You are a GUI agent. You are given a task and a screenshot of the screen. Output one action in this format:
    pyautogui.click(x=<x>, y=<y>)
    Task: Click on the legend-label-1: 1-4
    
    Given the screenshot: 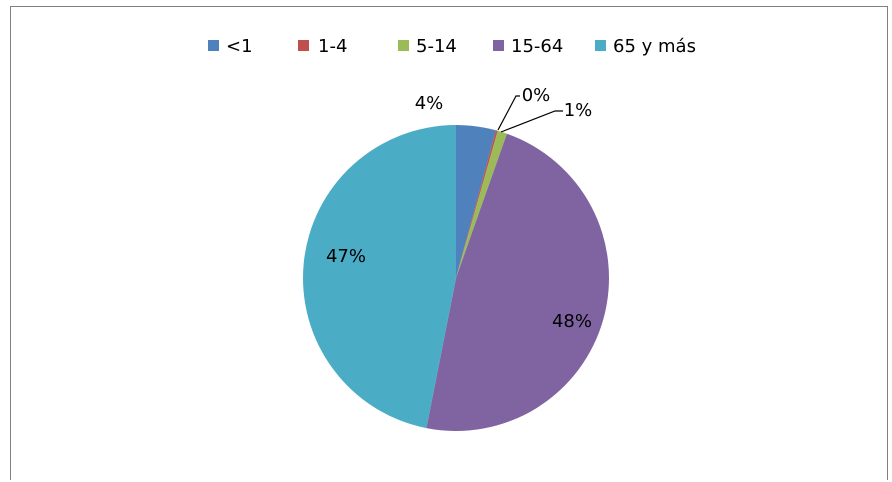 What is the action you would take?
    pyautogui.click(x=332, y=46)
    